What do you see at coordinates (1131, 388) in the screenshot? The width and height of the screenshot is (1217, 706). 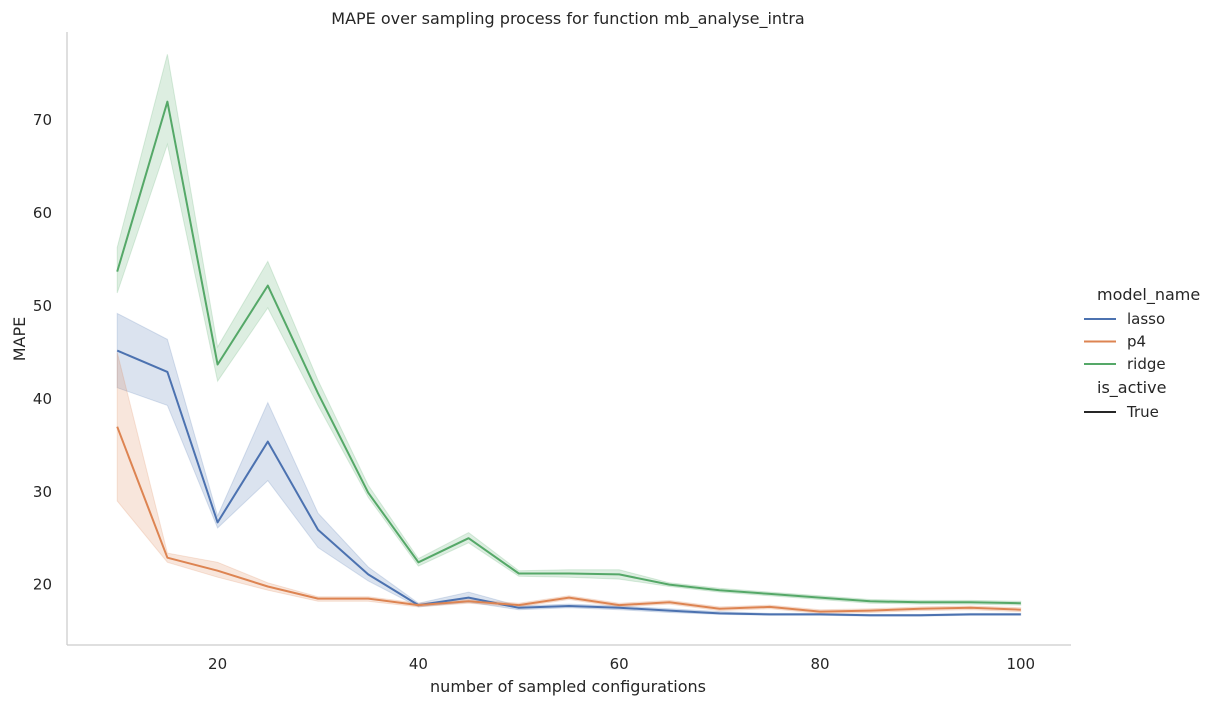 I see `legend-style-title: is_active` at bounding box center [1131, 388].